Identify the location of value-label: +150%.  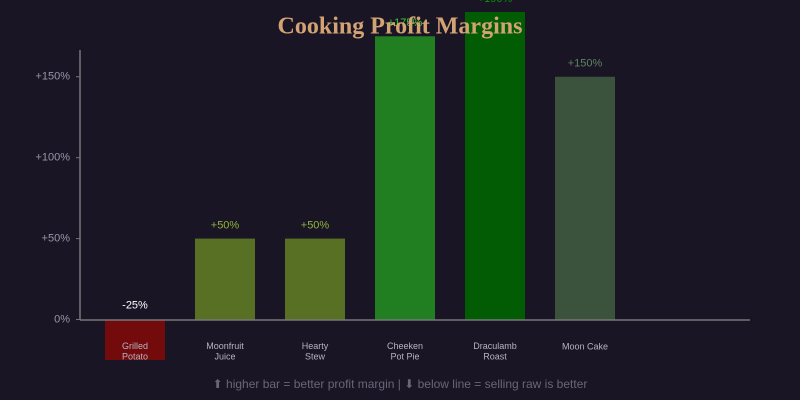
(585, 64).